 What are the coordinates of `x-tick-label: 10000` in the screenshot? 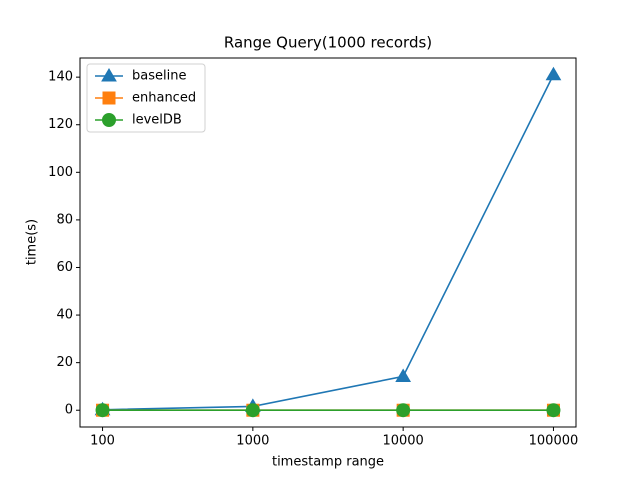 It's located at (402, 441).